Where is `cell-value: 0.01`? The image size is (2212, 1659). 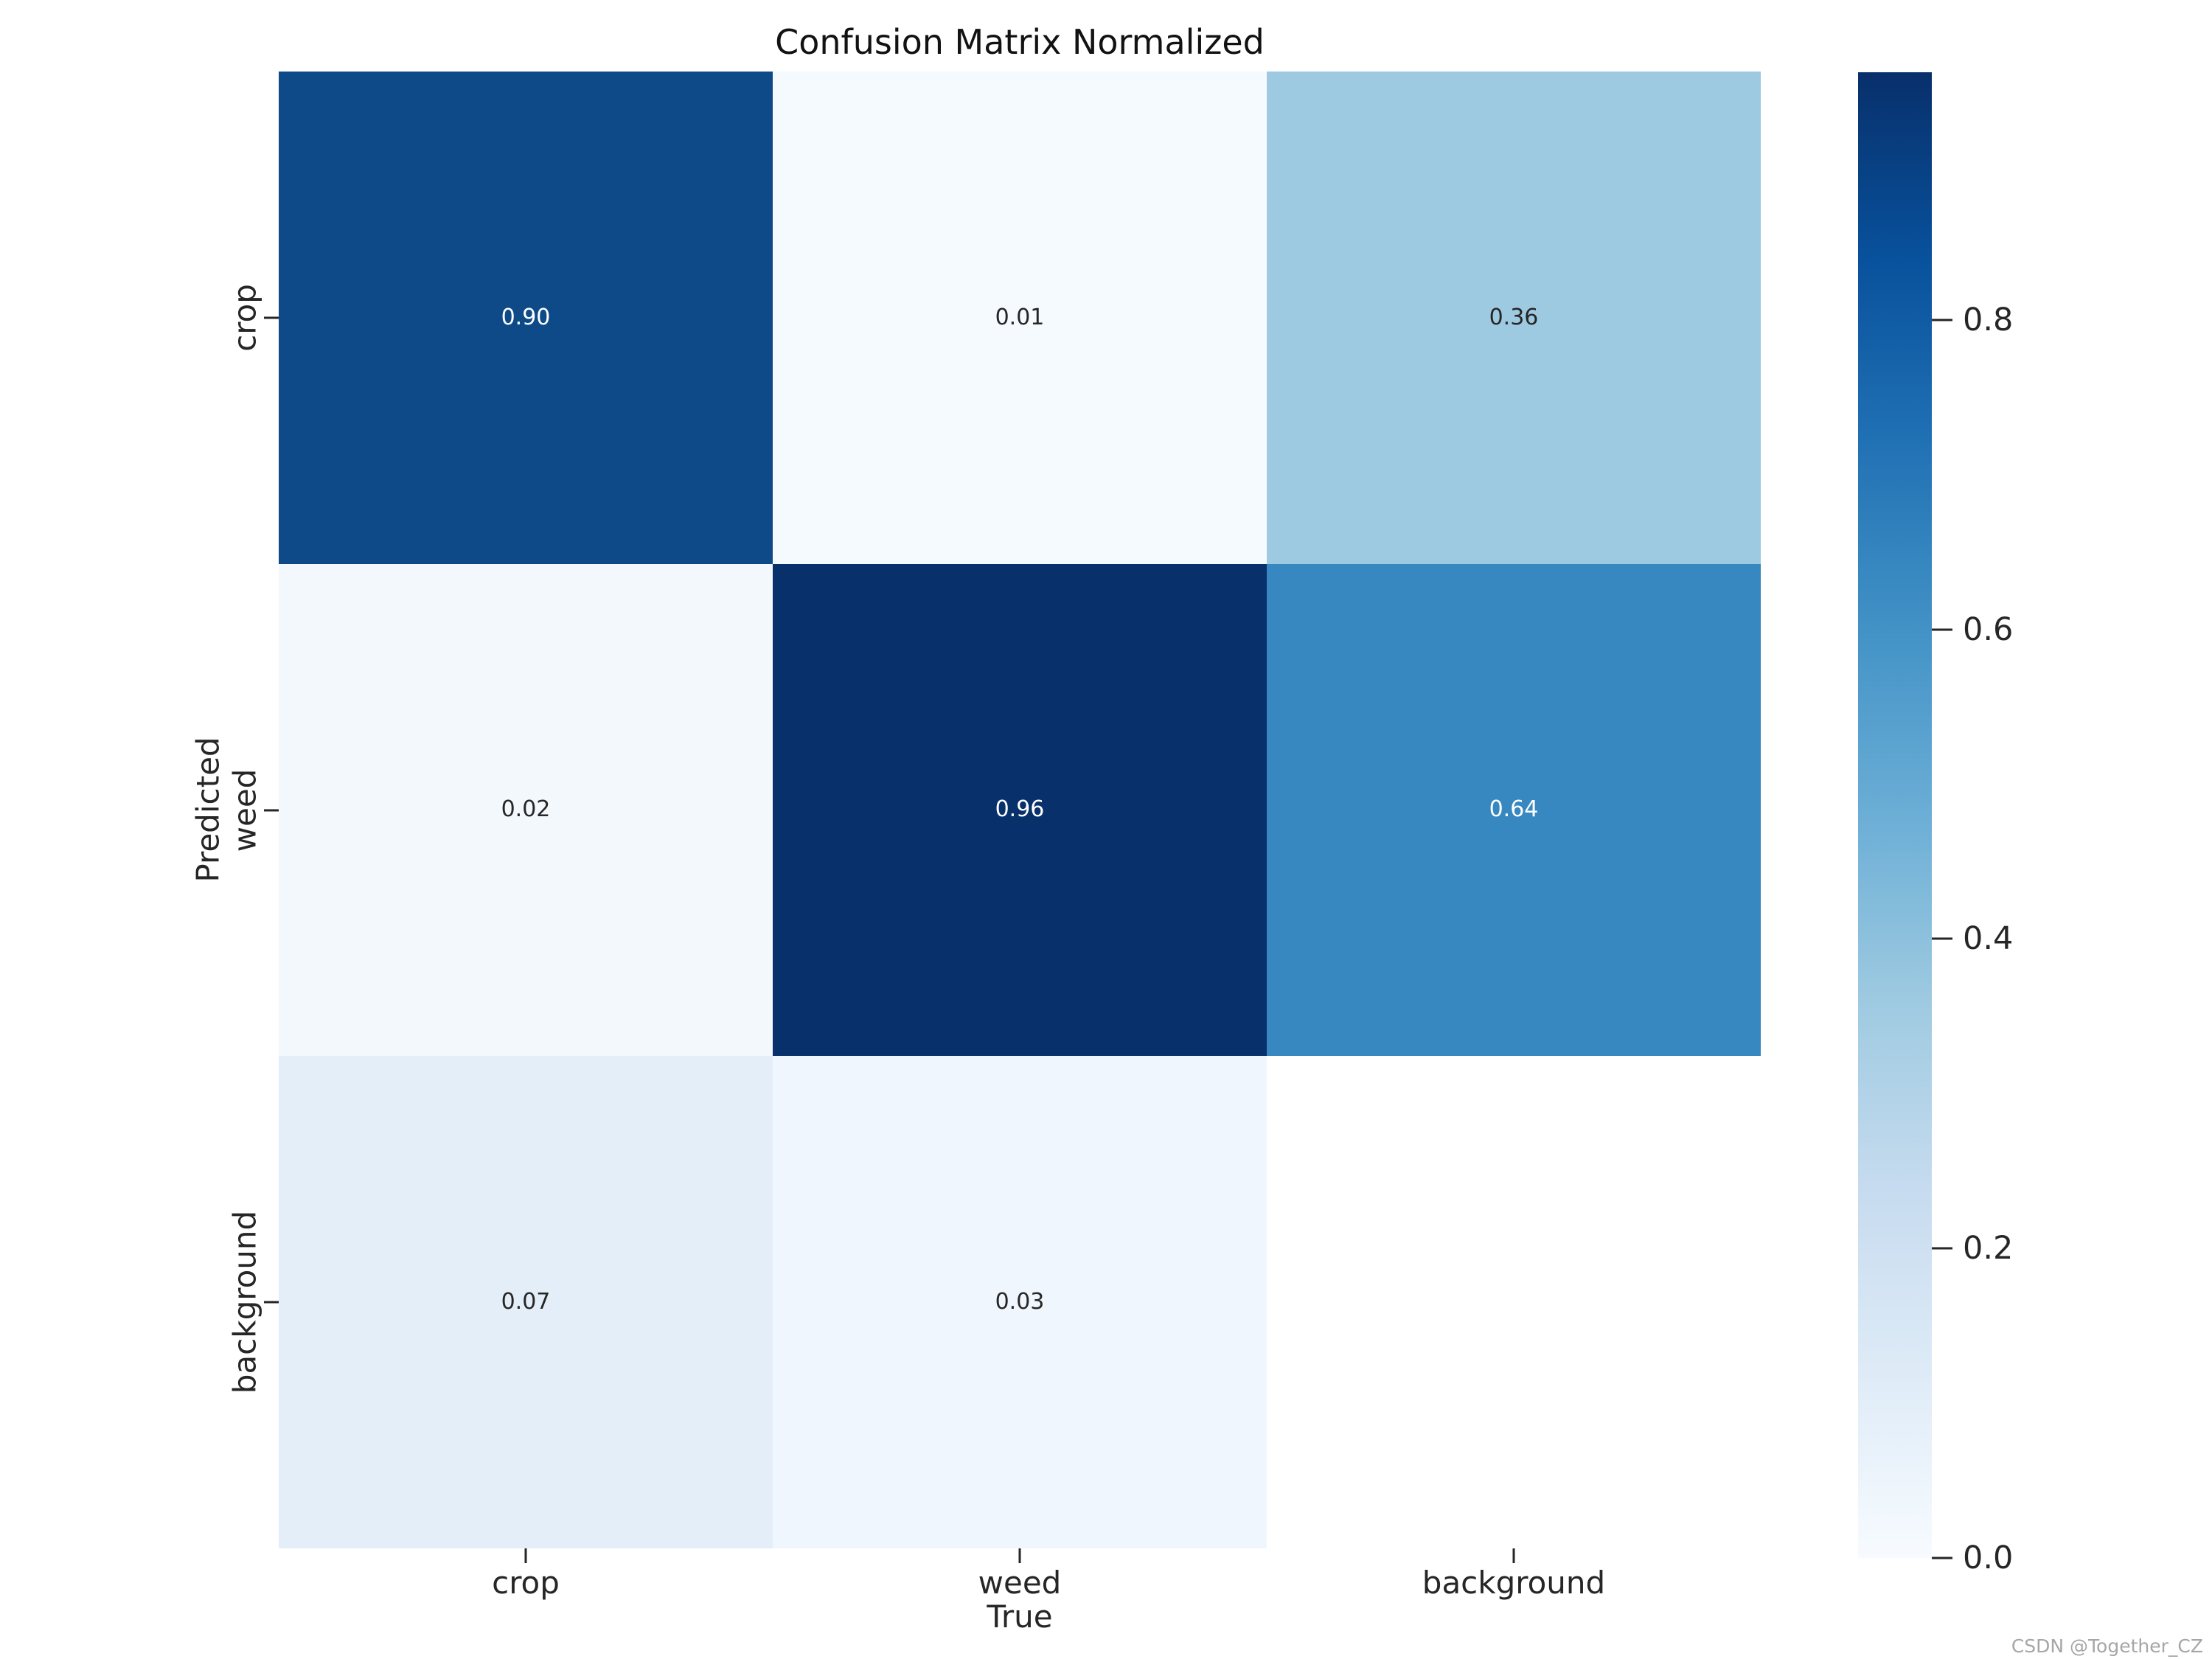 cell-value: 0.01 is located at coordinates (1020, 317).